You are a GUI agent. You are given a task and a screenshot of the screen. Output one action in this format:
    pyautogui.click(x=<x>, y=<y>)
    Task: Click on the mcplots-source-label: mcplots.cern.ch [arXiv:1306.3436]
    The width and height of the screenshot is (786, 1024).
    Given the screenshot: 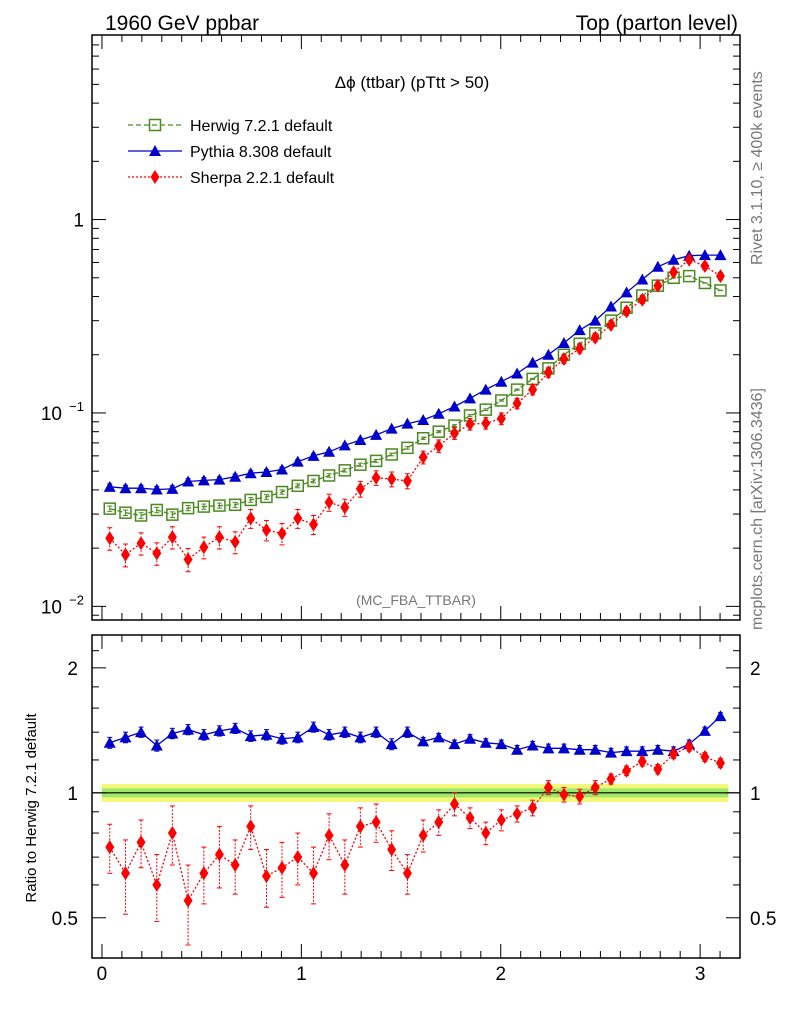 What is the action you would take?
    pyautogui.click(x=757, y=509)
    